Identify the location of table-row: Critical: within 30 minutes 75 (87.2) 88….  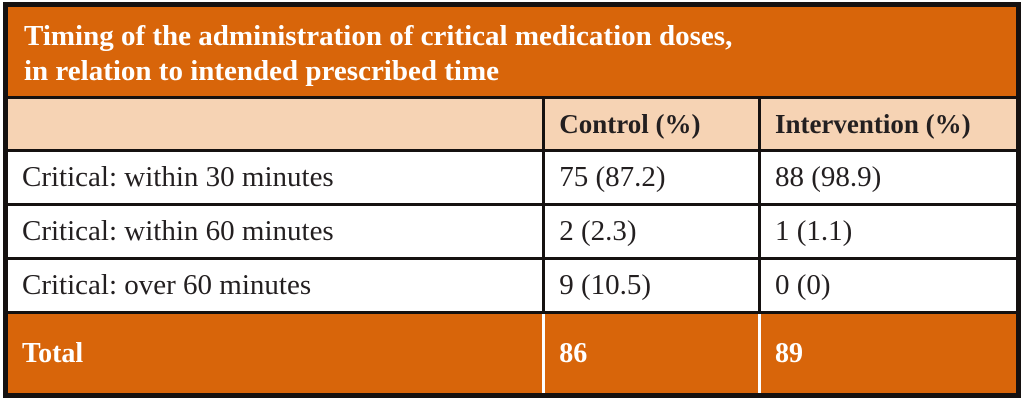
(512, 179).